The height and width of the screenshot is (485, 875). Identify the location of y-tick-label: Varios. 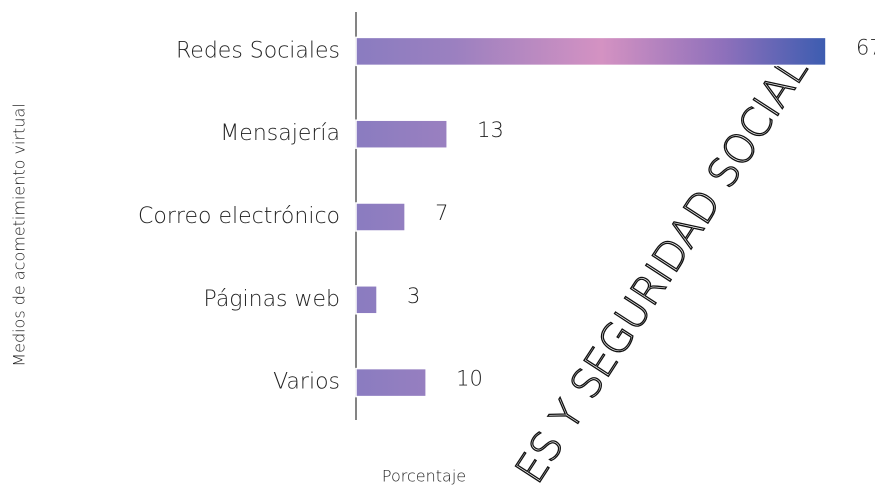
(306, 382).